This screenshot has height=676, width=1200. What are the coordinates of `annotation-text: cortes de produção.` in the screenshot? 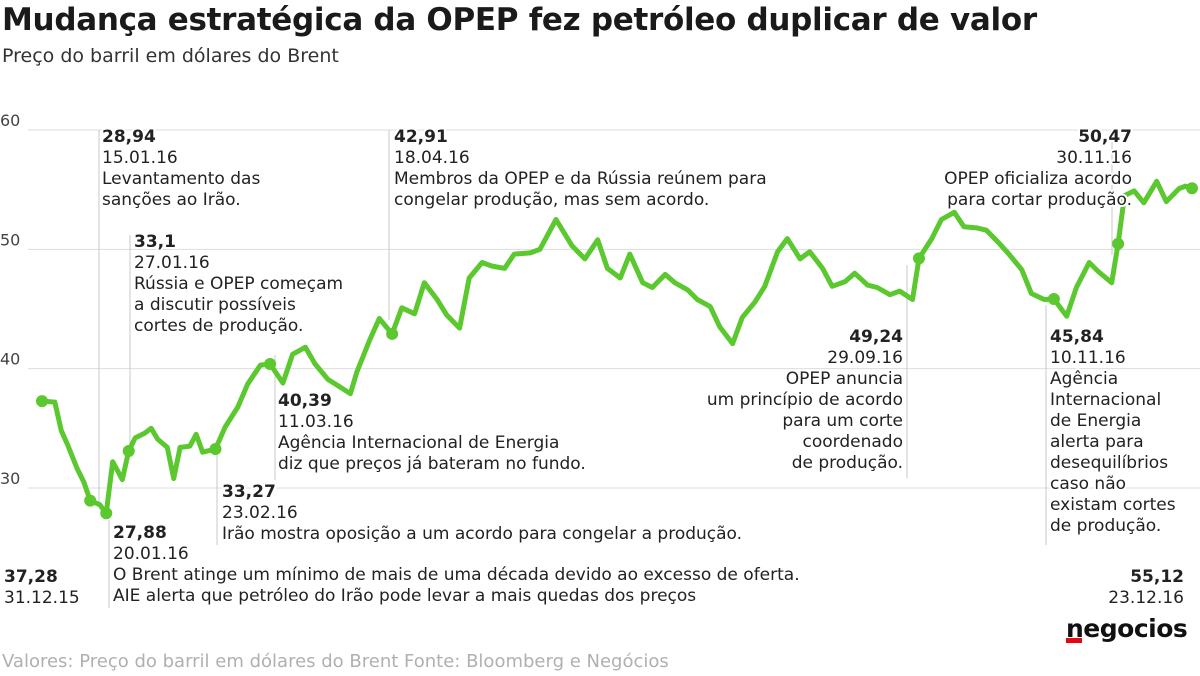 It's located at (218, 326).